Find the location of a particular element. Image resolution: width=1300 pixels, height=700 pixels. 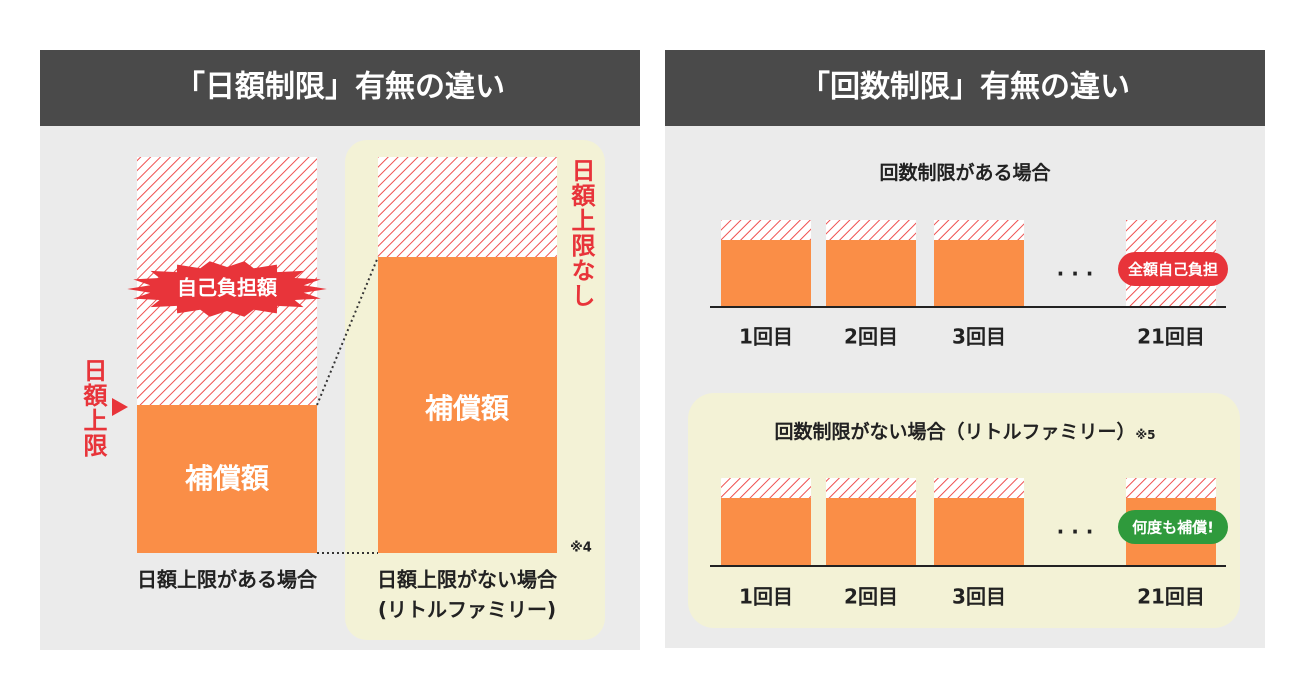

section-heading: 回数制限がある場合 is located at coordinates (965, 172).